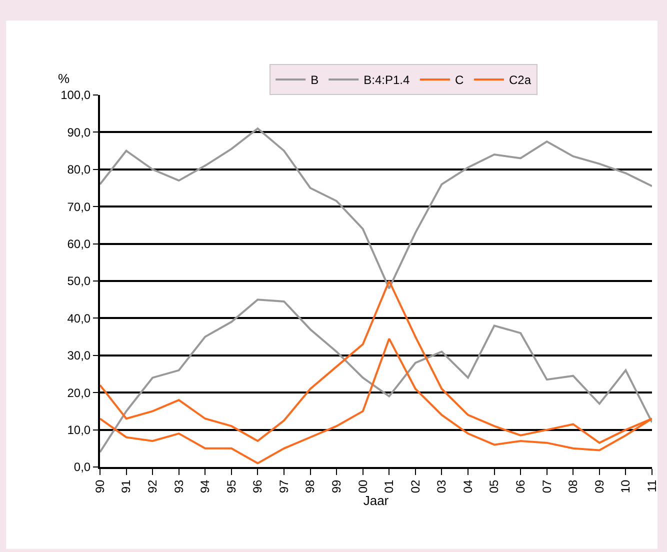 This screenshot has height=552, width=667. I want to click on x-tick-label: 90, so click(99, 486).